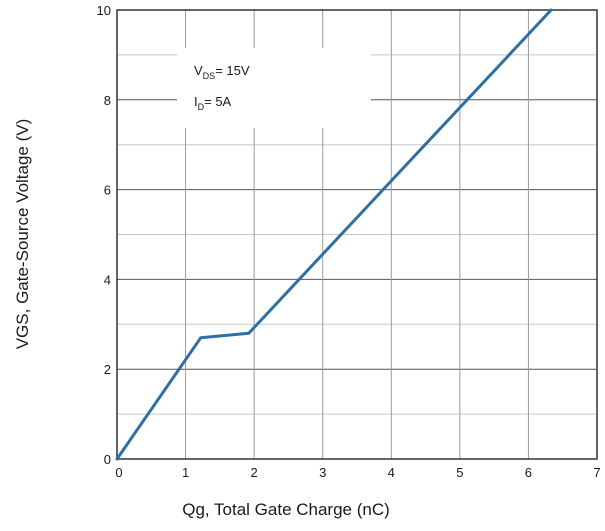 The height and width of the screenshot is (531, 605). Describe the element at coordinates (185, 472) in the screenshot. I see `x-tick-label: 1` at that location.